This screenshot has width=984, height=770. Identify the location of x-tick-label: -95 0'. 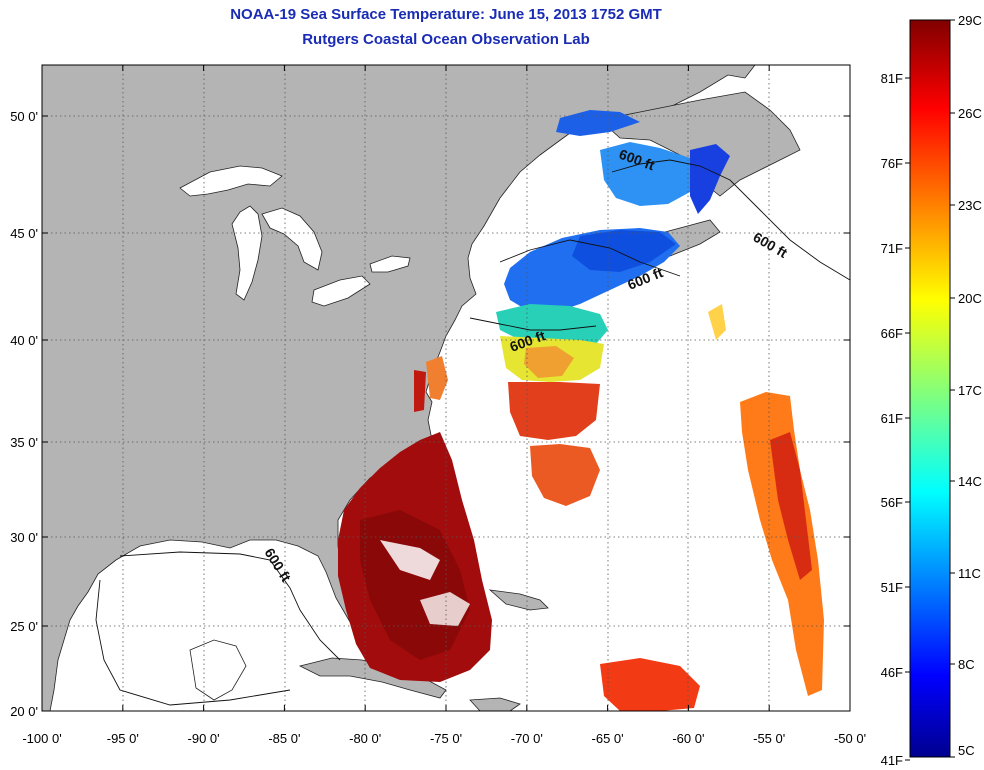
(123, 738).